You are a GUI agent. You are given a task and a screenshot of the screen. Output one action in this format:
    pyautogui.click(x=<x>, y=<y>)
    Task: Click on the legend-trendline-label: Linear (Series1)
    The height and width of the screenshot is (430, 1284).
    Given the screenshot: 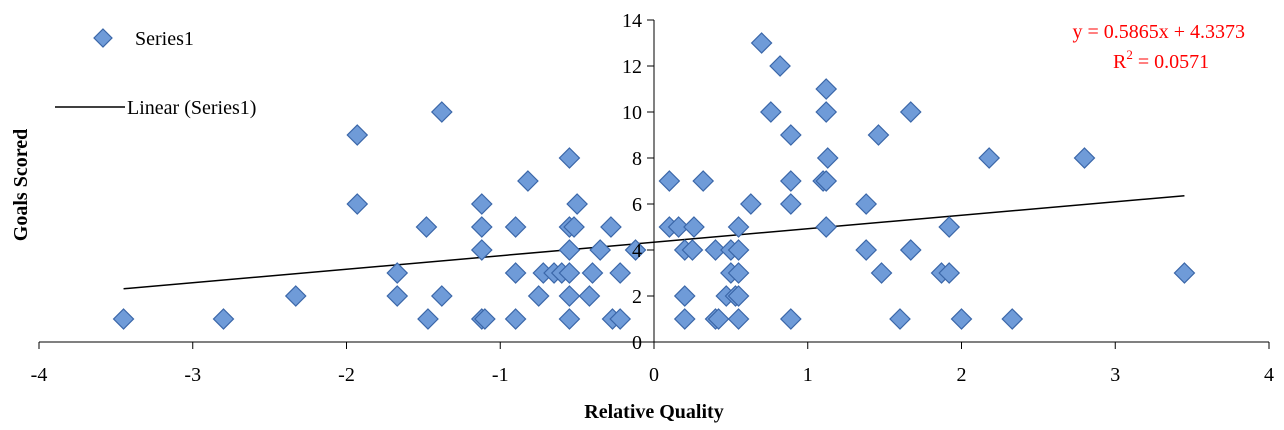 What is the action you would take?
    pyautogui.click(x=191, y=108)
    